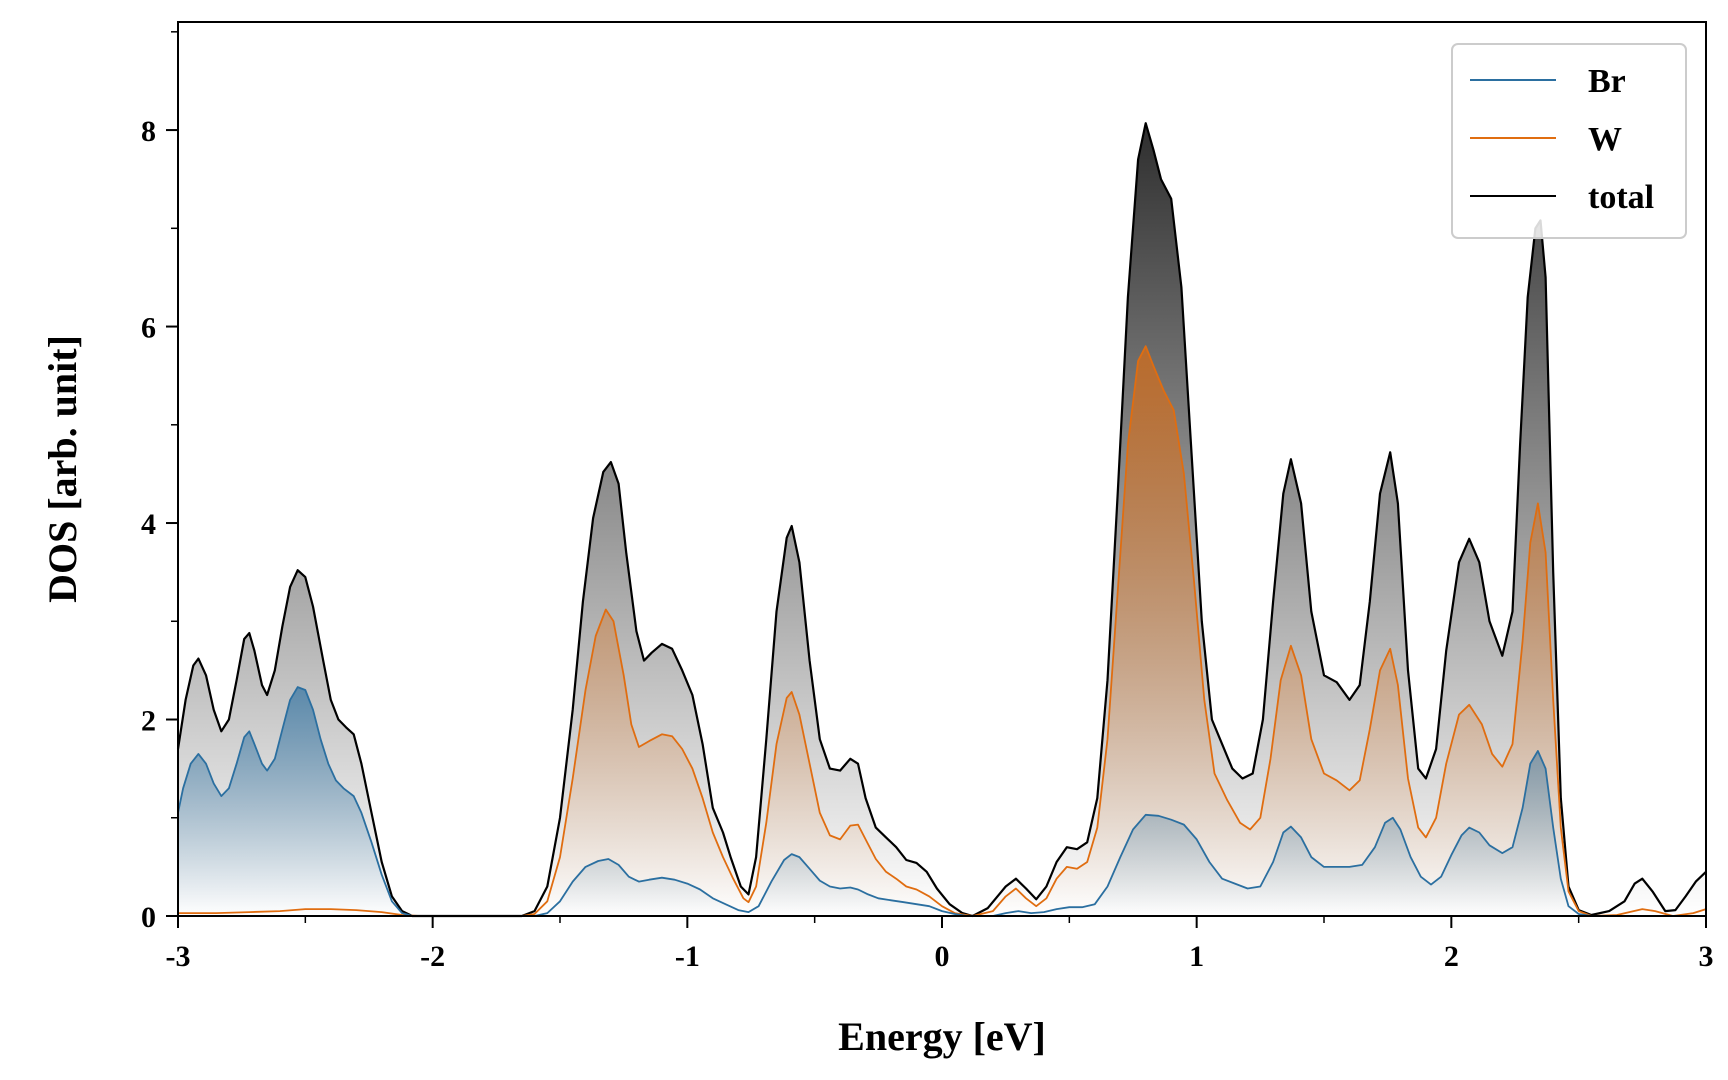 The height and width of the screenshot is (1080, 1728). What do you see at coordinates (1451, 956) in the screenshot?
I see `x-tick-label: 2` at bounding box center [1451, 956].